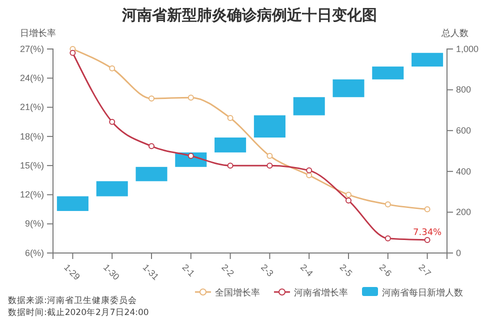 This screenshot has width=499, height=325. I want to click on y-tick-label: 27(%), so click(32, 49).